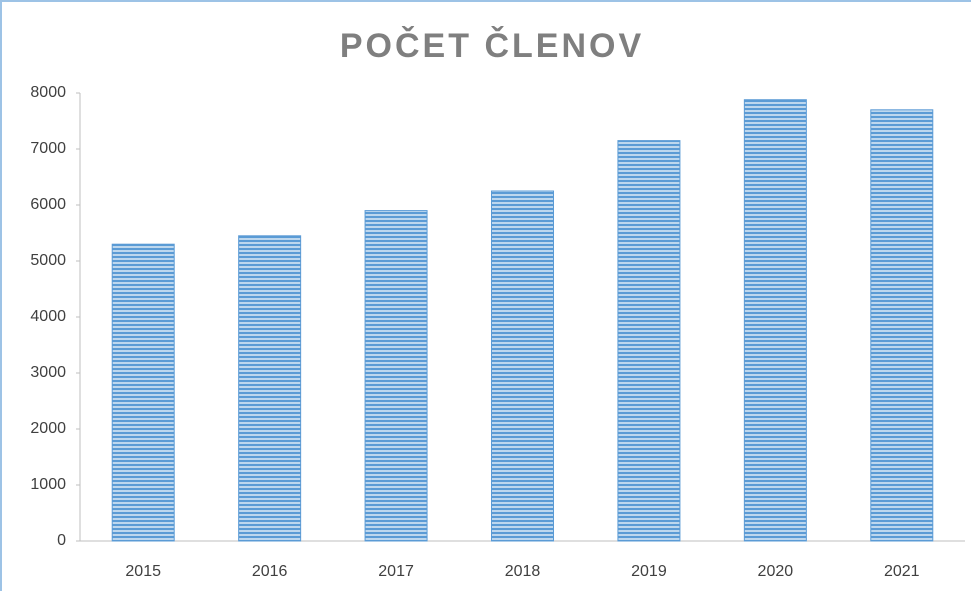 Image resolution: width=971 pixels, height=591 pixels. What do you see at coordinates (48, 260) in the screenshot?
I see `y-tick-label: 5000` at bounding box center [48, 260].